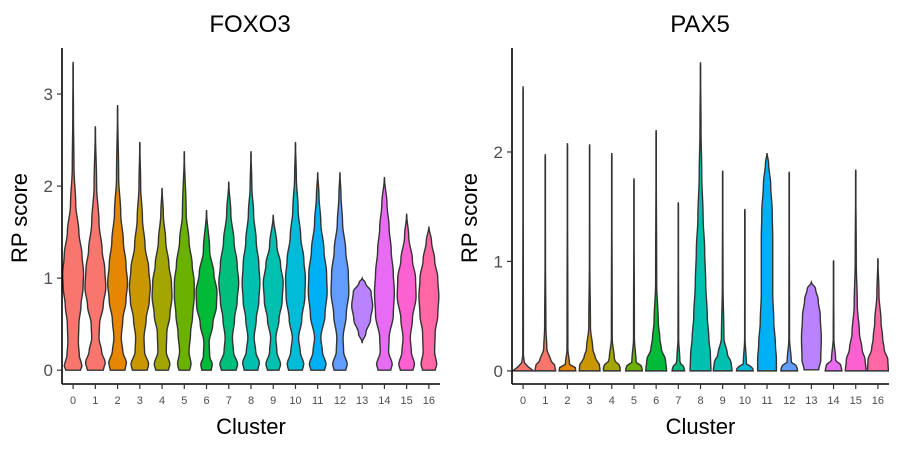 The image size is (900, 450). I want to click on chart-title: FOXO3, so click(249, 24).